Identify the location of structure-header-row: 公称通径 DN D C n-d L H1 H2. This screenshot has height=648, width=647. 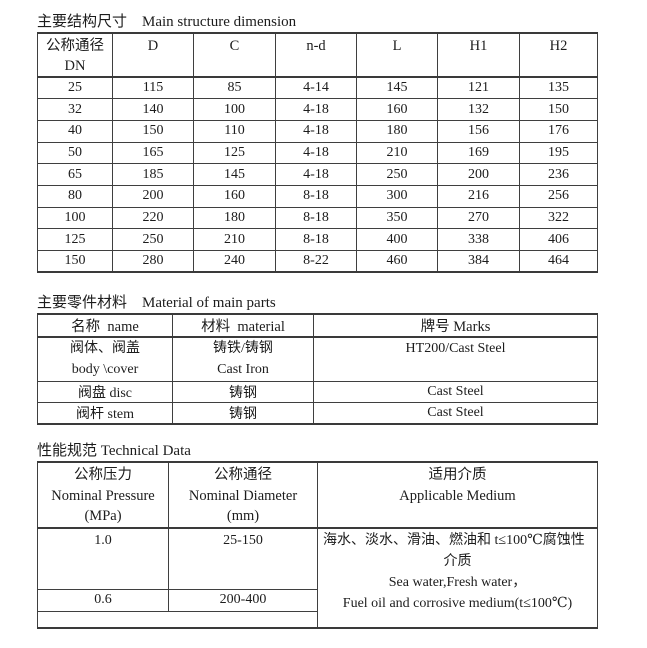
(317, 55).